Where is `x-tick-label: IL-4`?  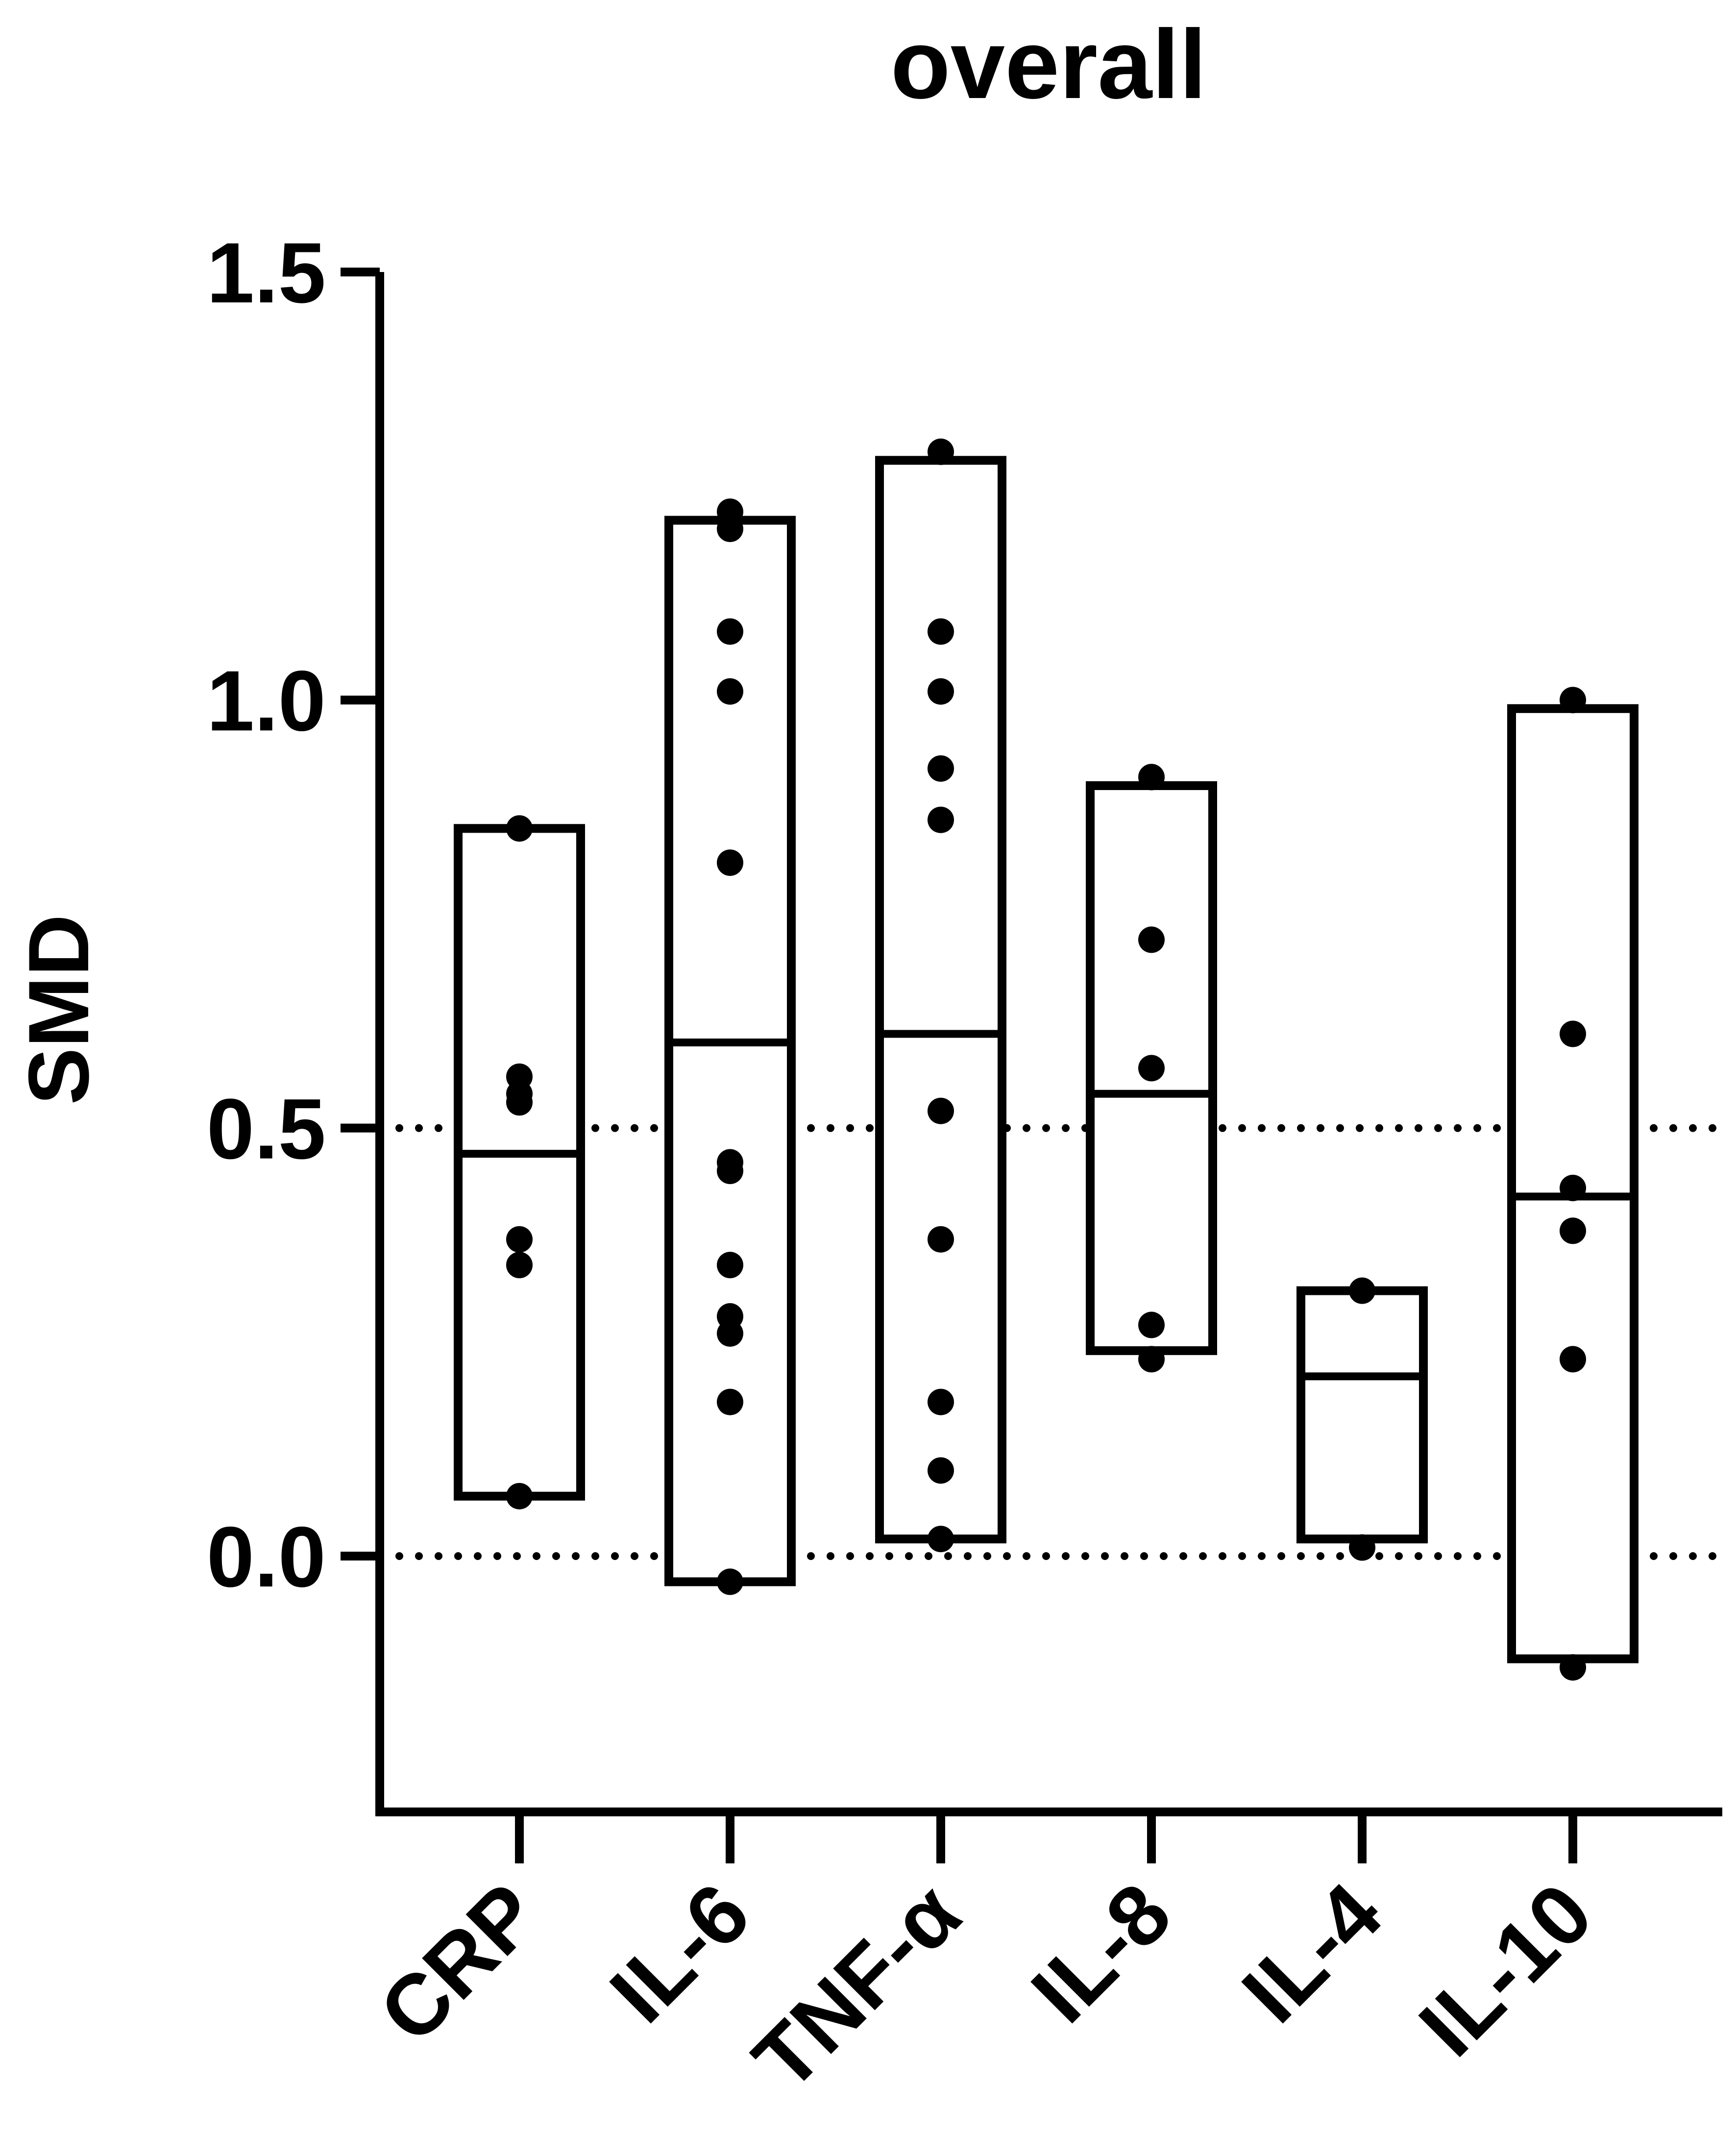 x-tick-label: IL-4 is located at coordinates (1312, 1953).